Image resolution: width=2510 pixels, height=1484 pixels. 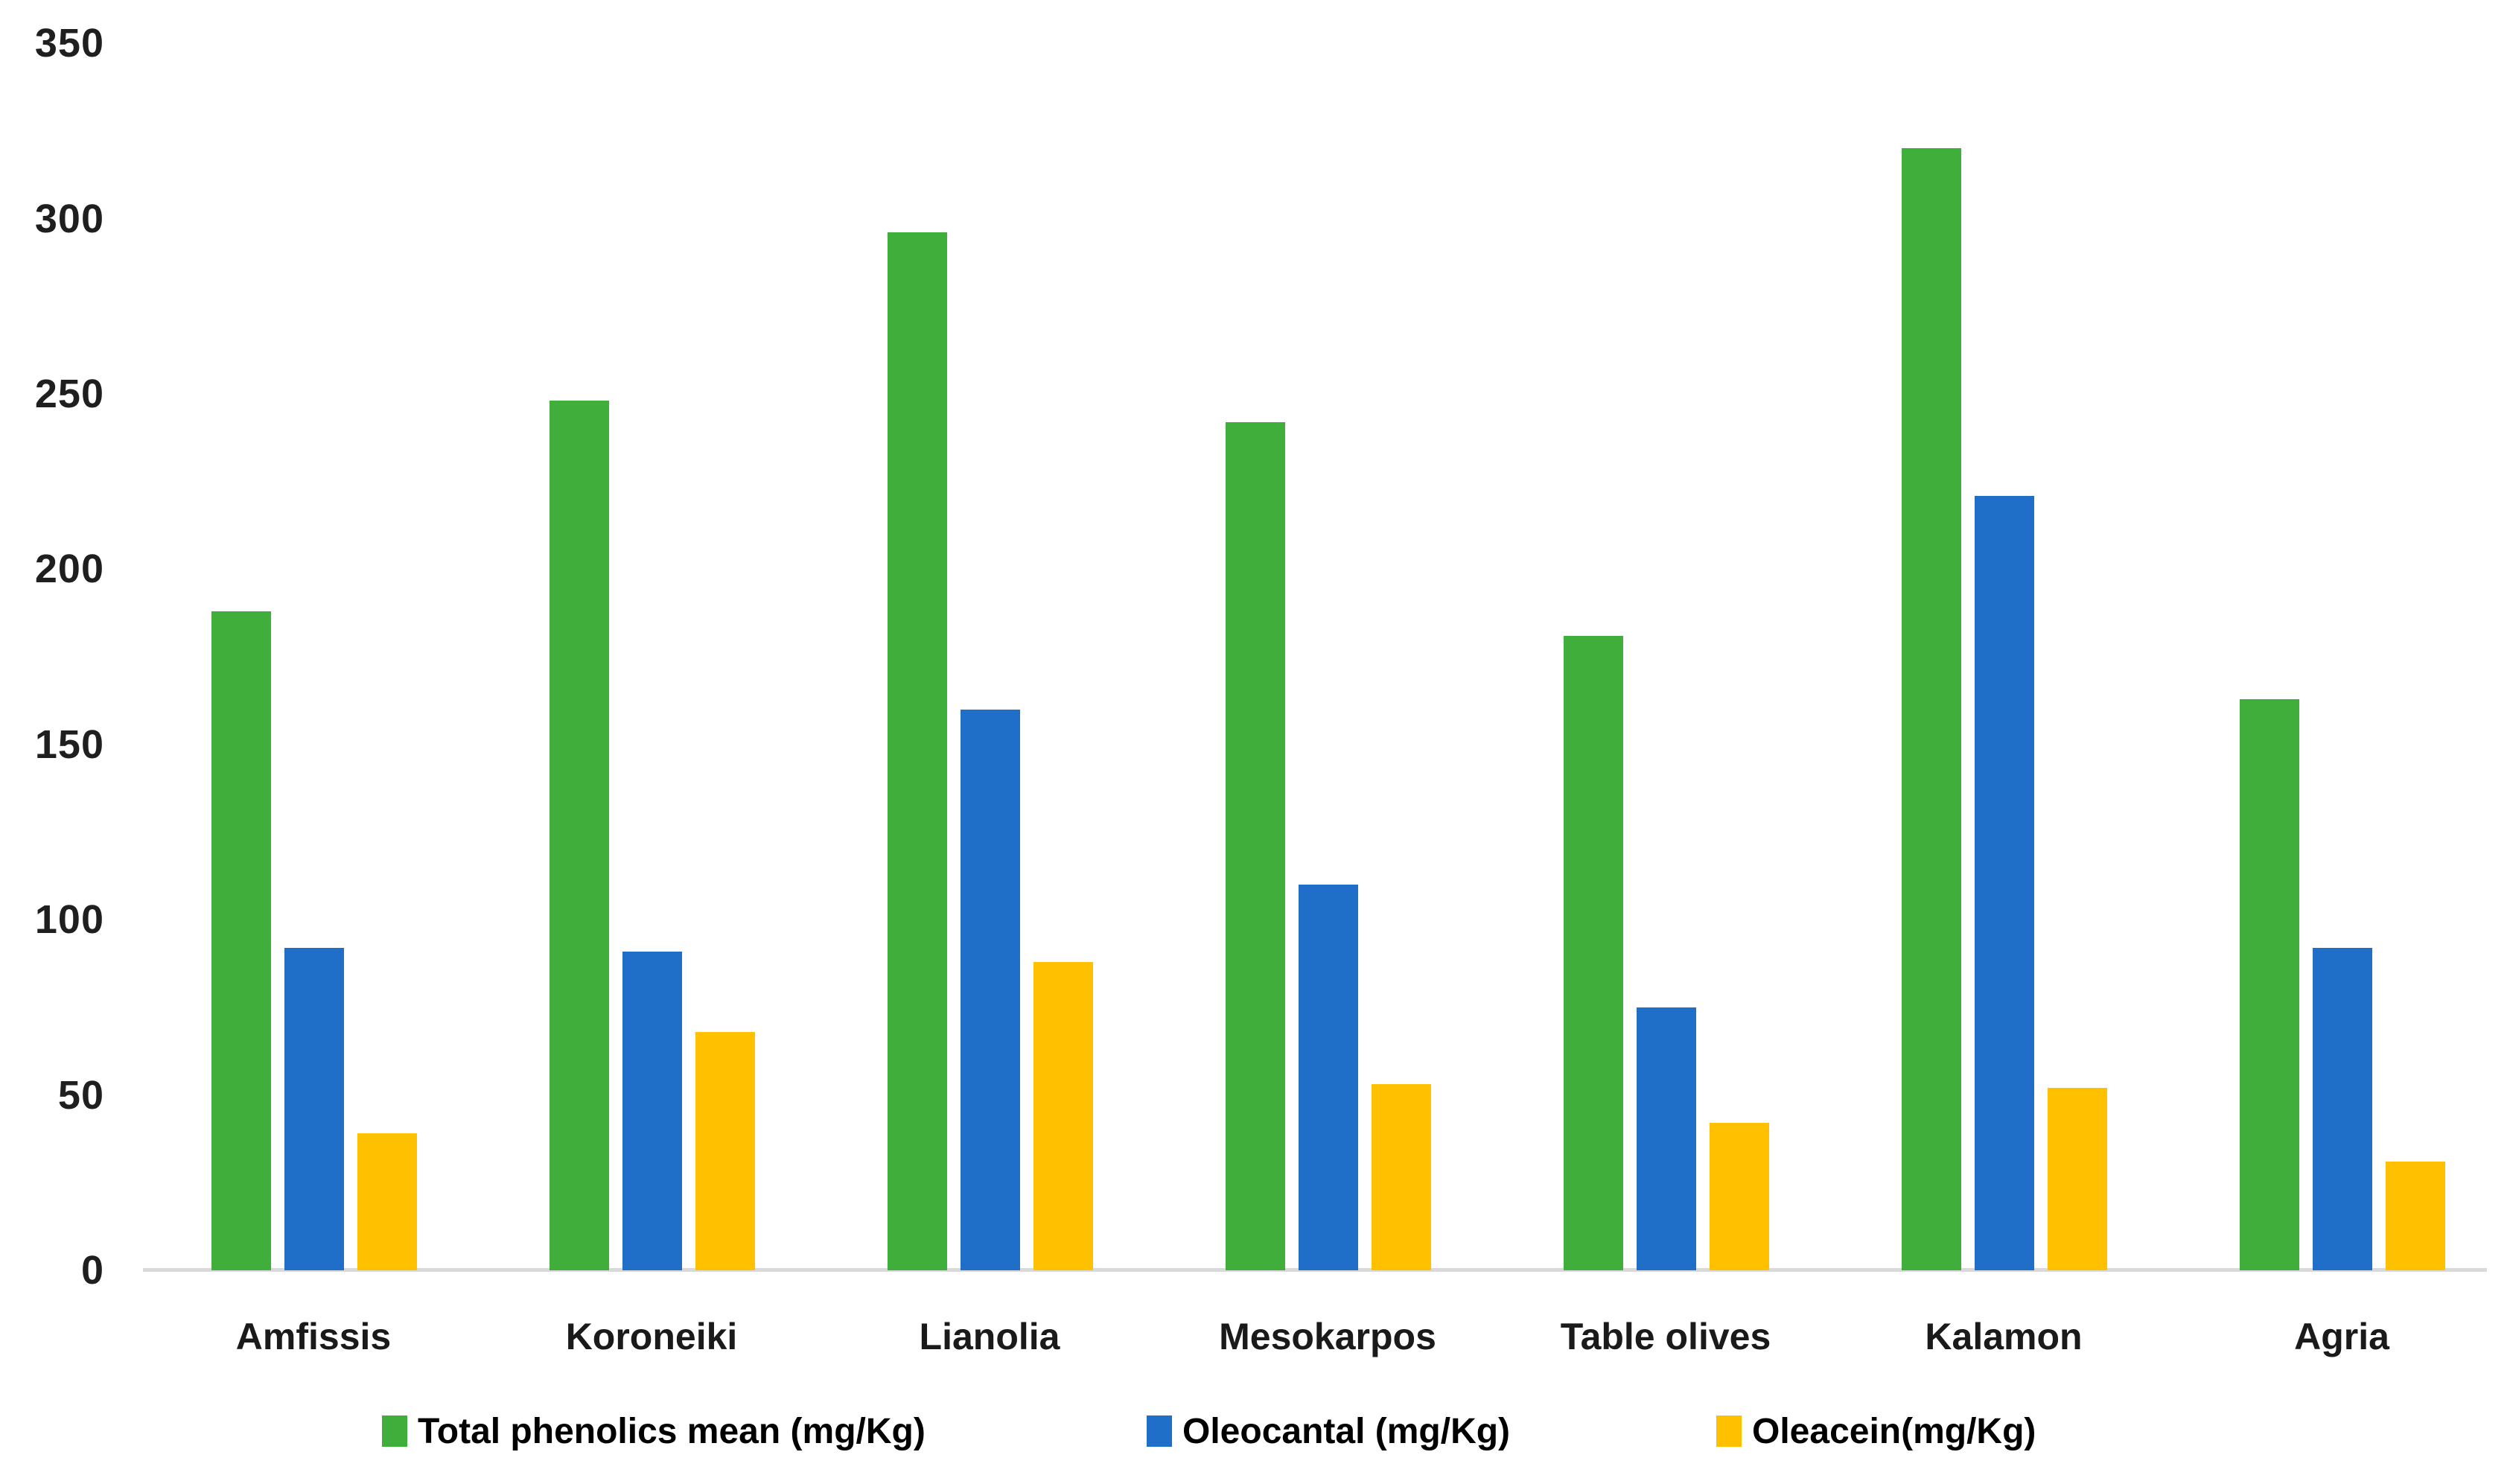 What do you see at coordinates (652, 1111) in the screenshot?
I see `bar-oleocantal-koroneiki` at bounding box center [652, 1111].